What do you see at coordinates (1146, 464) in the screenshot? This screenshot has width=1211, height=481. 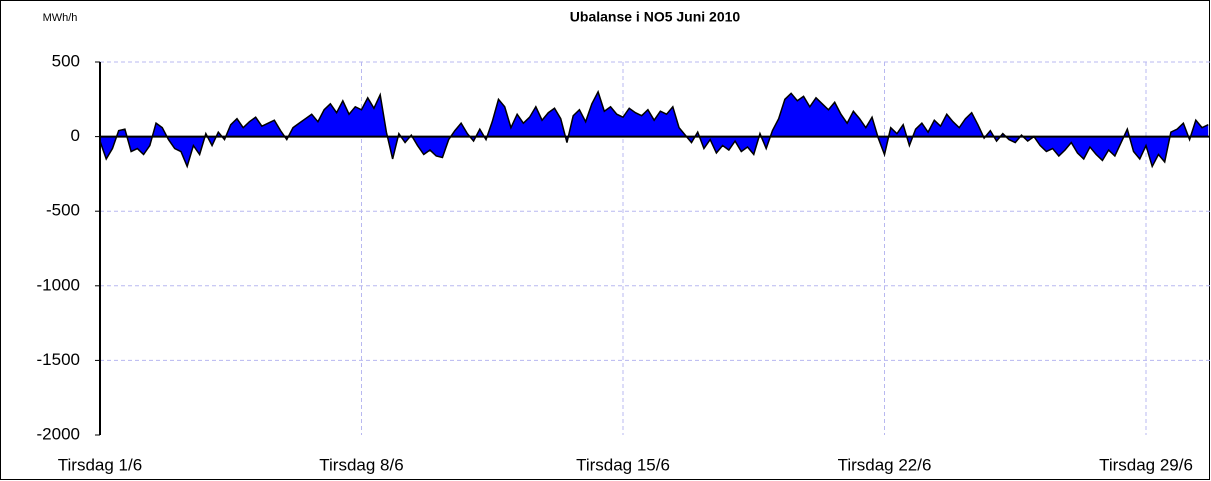 I see `x-tick-label: Tirsdag 29/6` at bounding box center [1146, 464].